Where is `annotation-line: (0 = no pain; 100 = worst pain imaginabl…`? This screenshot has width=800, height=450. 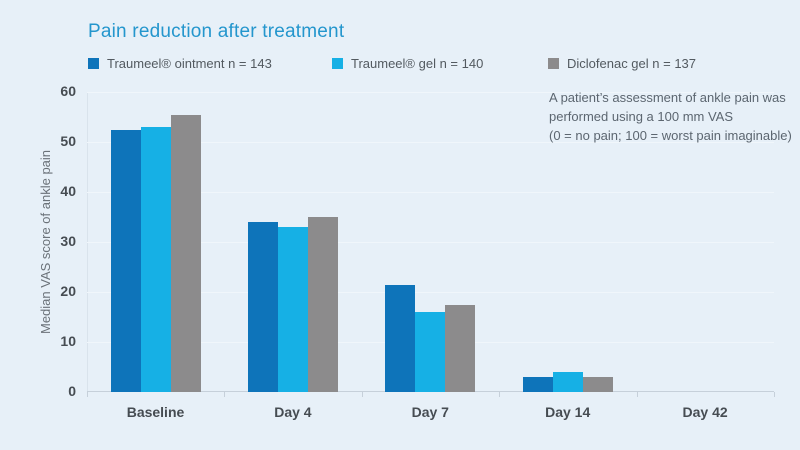
annotation-line: (0 = no pain; 100 = worst pain imaginabl… is located at coordinates (670, 135).